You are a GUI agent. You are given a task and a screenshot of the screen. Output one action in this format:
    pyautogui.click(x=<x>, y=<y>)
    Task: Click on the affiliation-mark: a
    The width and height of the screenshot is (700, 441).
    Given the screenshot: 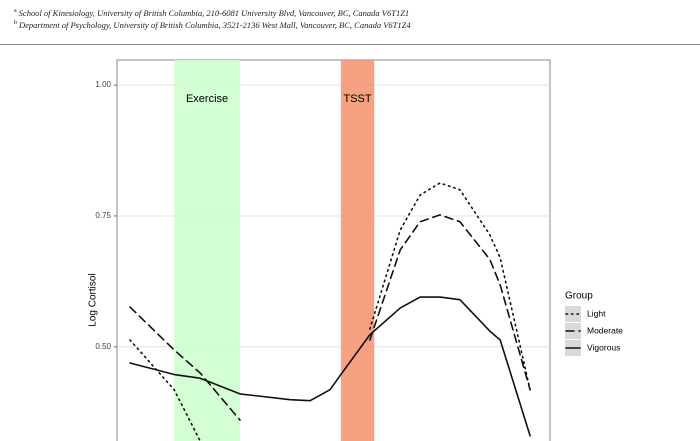 What is the action you would take?
    pyautogui.click(x=15, y=11)
    